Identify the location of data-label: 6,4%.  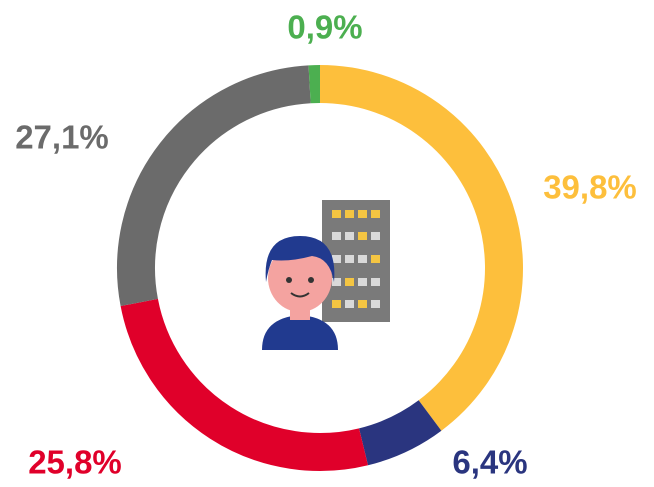
(489, 462).